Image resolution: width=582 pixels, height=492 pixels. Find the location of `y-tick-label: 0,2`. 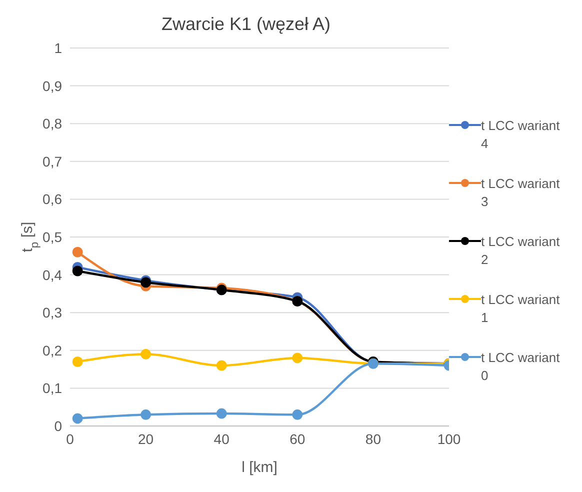

y-tick-label: 0,2 is located at coordinates (52, 350).